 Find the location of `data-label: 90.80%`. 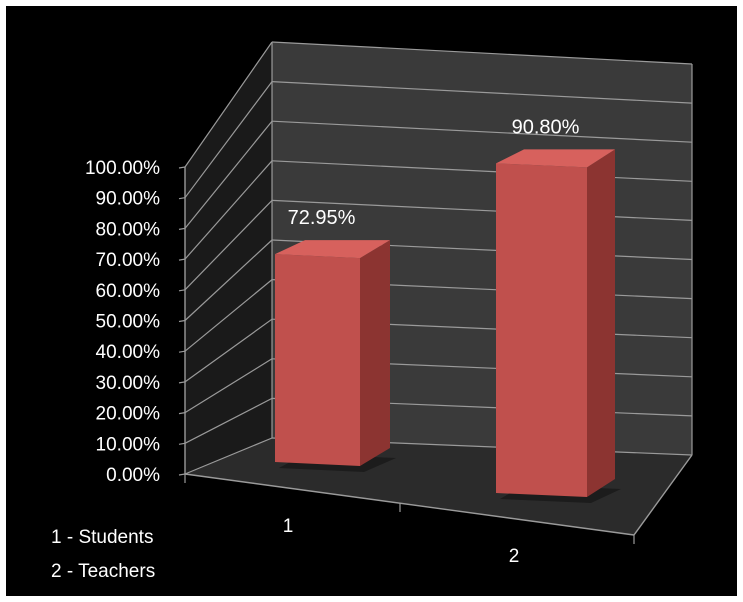

data-label: 90.80% is located at coordinates (546, 127).